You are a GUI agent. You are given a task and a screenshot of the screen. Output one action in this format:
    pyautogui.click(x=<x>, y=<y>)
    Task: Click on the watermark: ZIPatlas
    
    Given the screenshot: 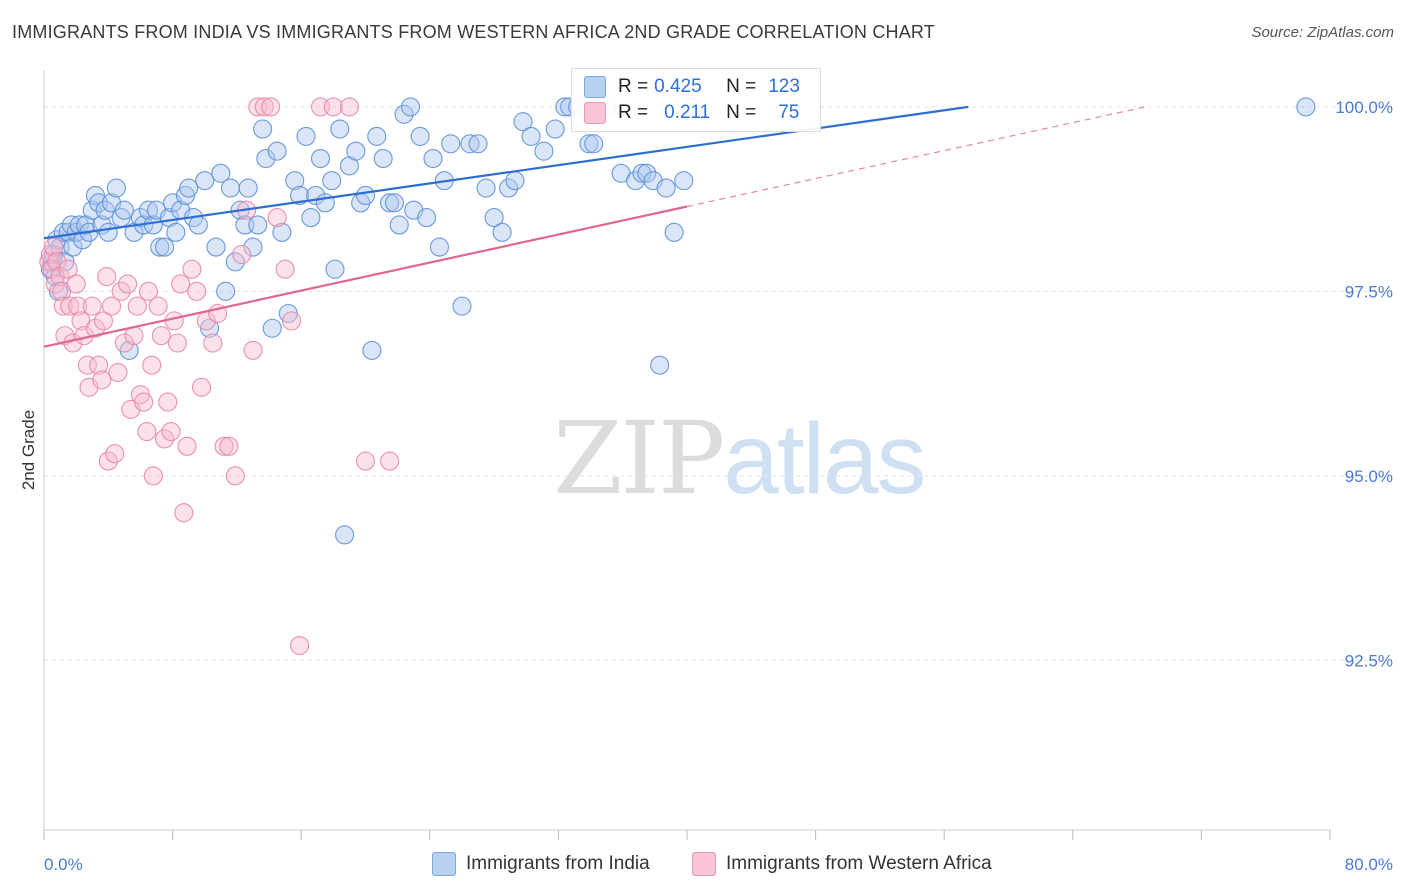 What is the action you would take?
    pyautogui.click(x=740, y=458)
    